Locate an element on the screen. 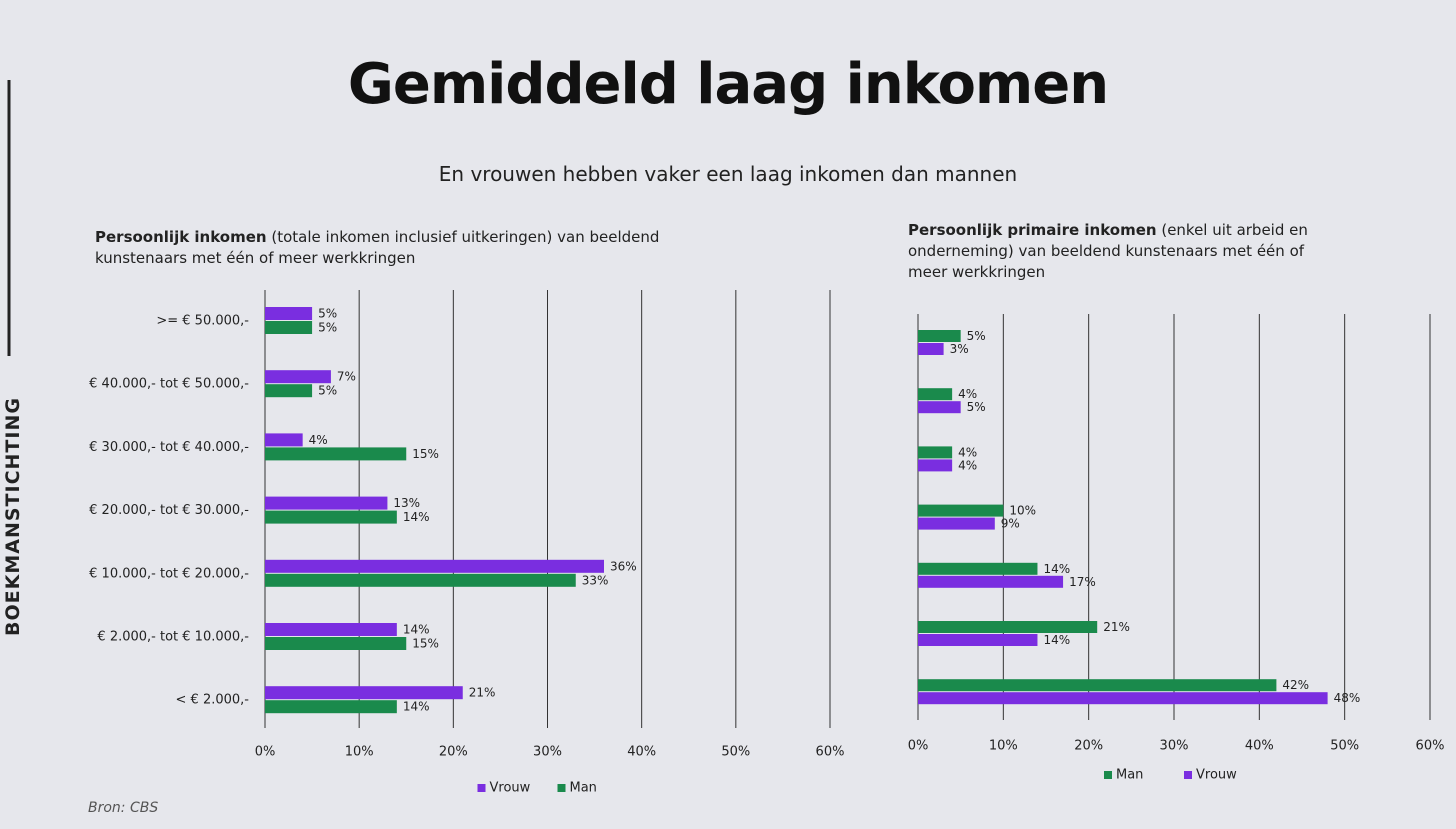 The image size is (1456, 829). value-label: 42% is located at coordinates (1295, 685).